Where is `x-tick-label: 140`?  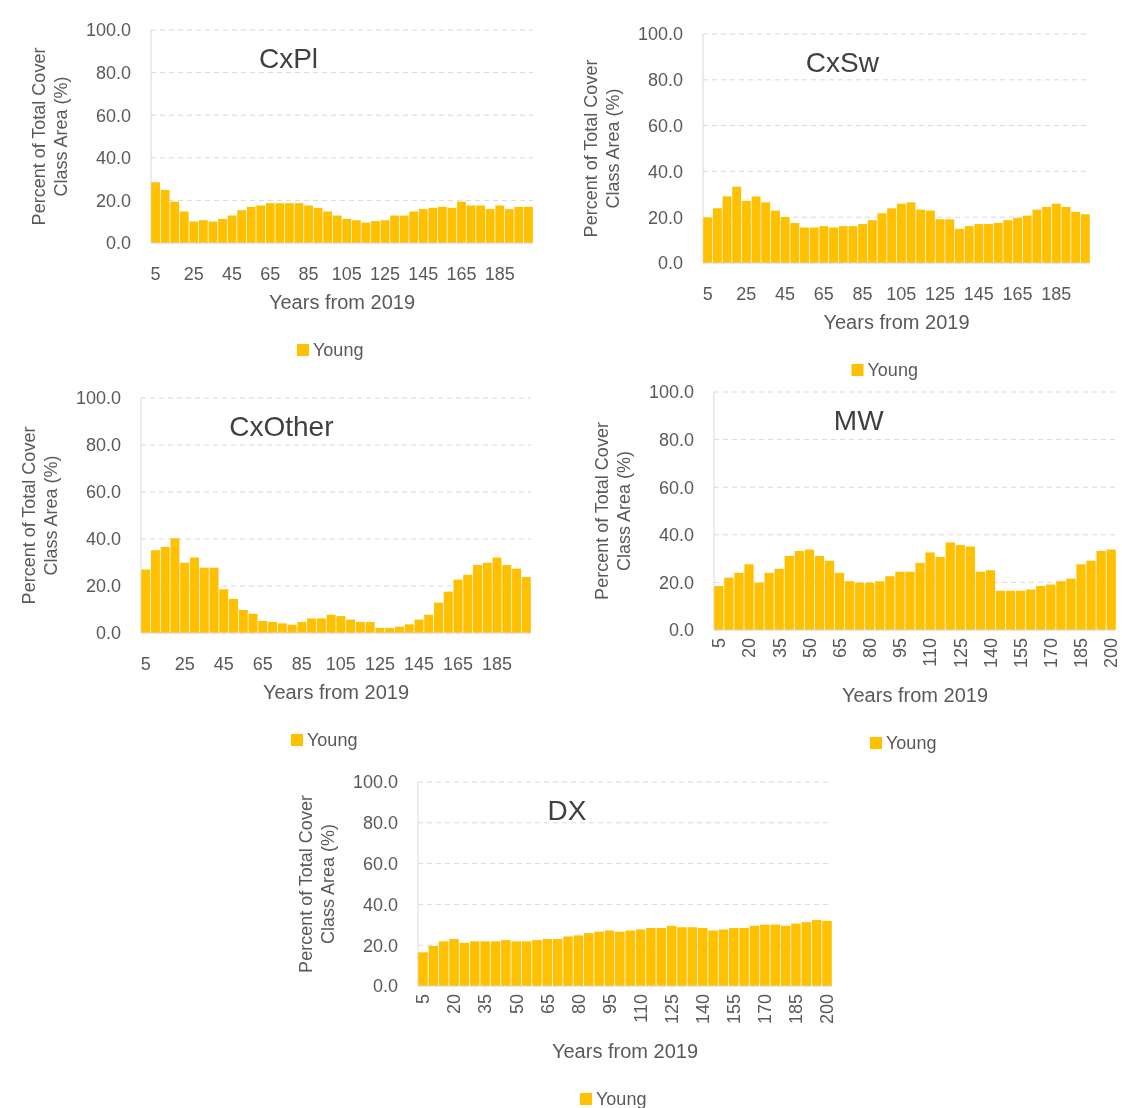
x-tick-label: 140 is located at coordinates (703, 1009).